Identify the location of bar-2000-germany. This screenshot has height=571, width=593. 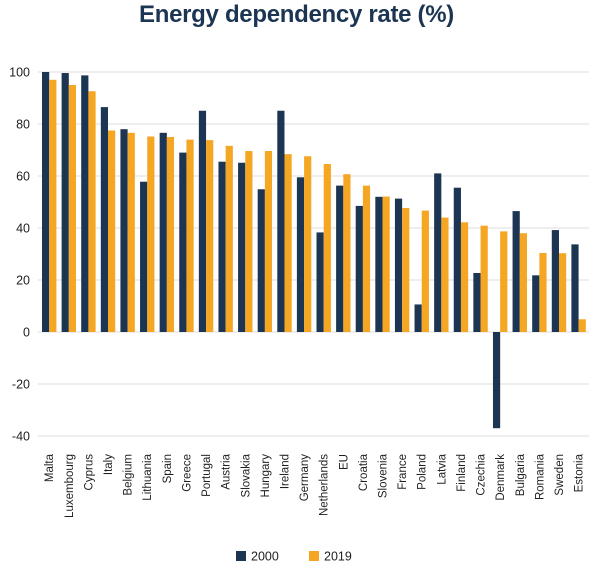
(300, 254).